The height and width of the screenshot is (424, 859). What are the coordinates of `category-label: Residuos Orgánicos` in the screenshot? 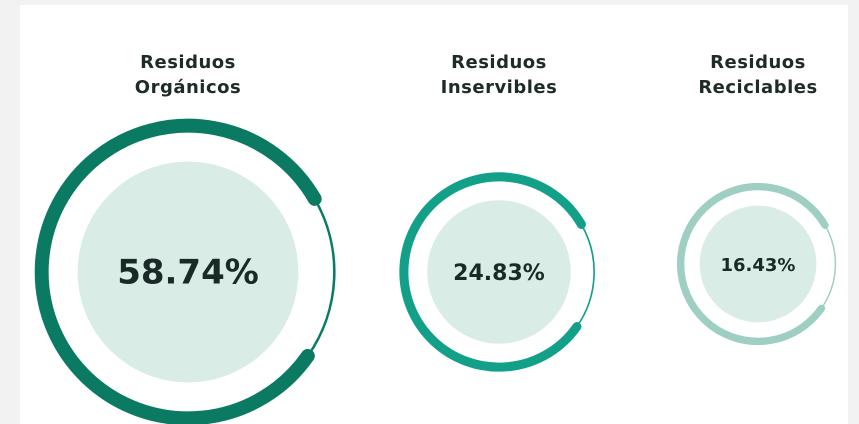 It's located at (188, 75).